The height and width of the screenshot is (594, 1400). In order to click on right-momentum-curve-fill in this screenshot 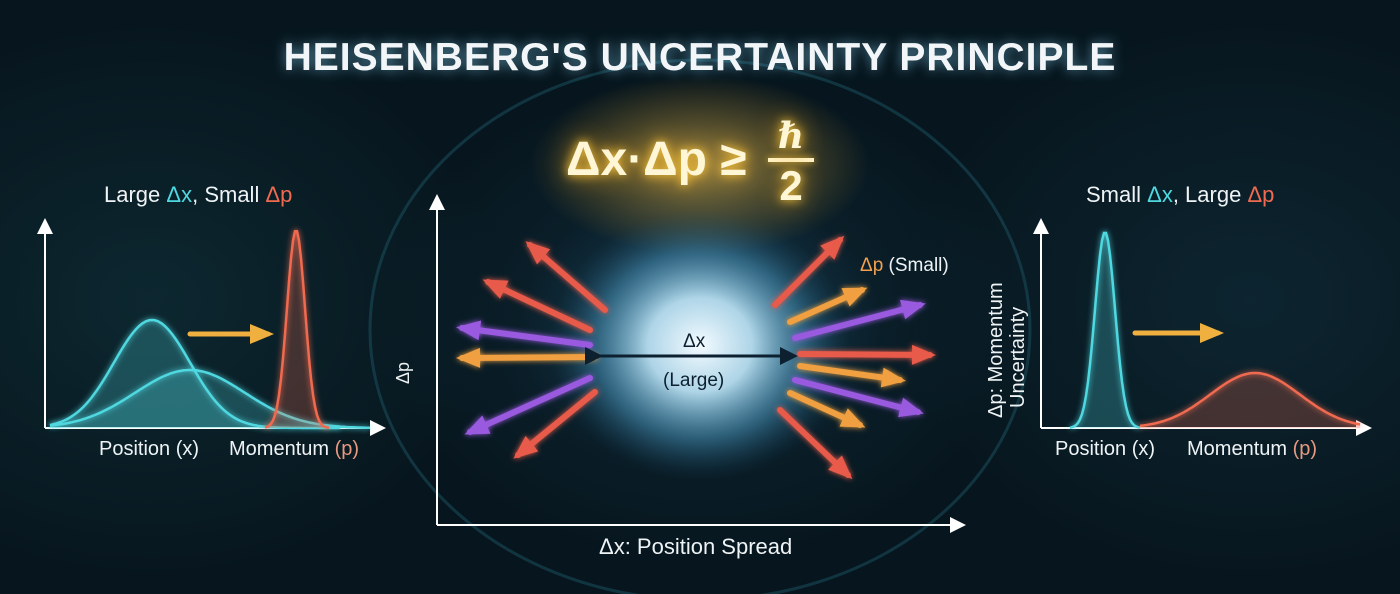, I will do `click(1250, 400)`.